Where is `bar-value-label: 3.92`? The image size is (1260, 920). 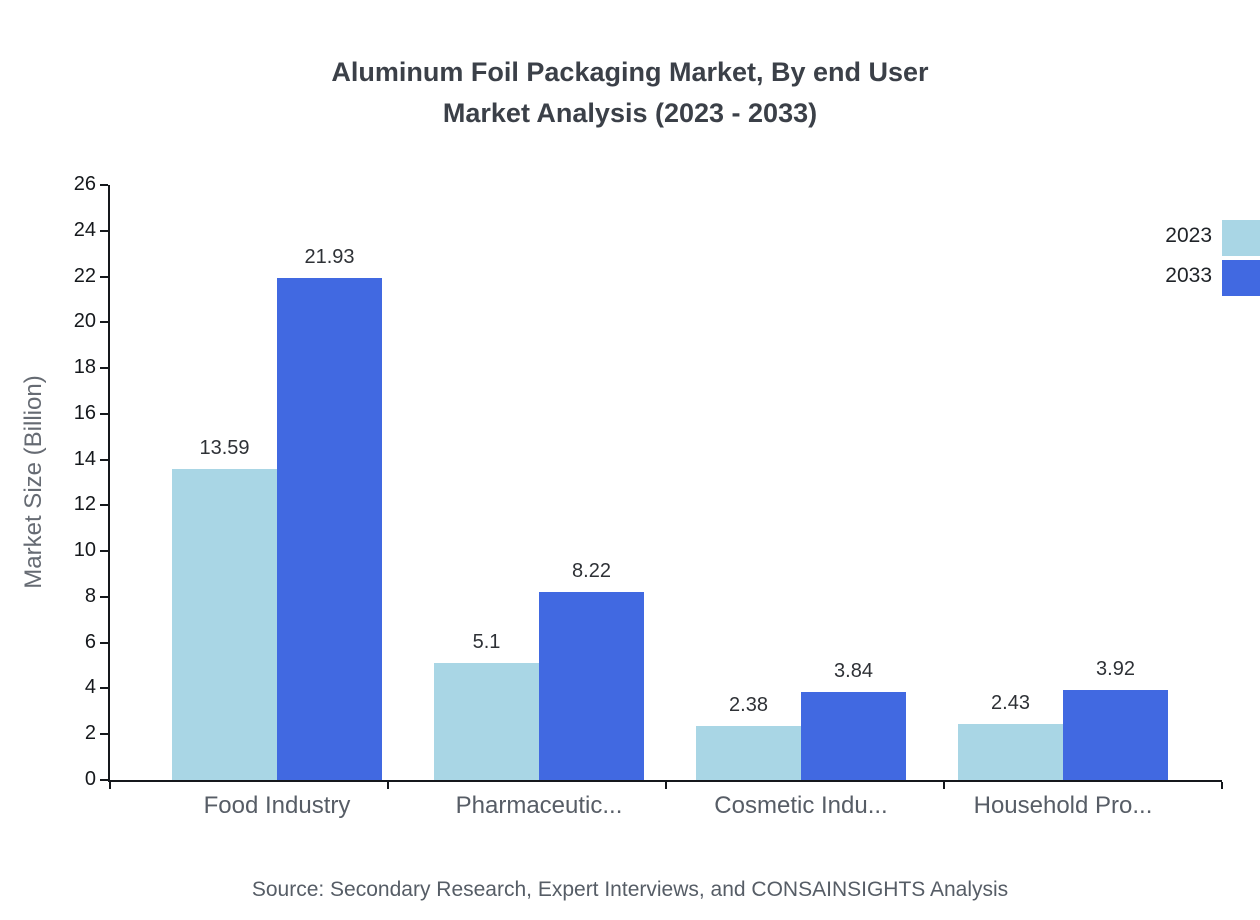 bar-value-label: 3.92 is located at coordinates (1115, 669).